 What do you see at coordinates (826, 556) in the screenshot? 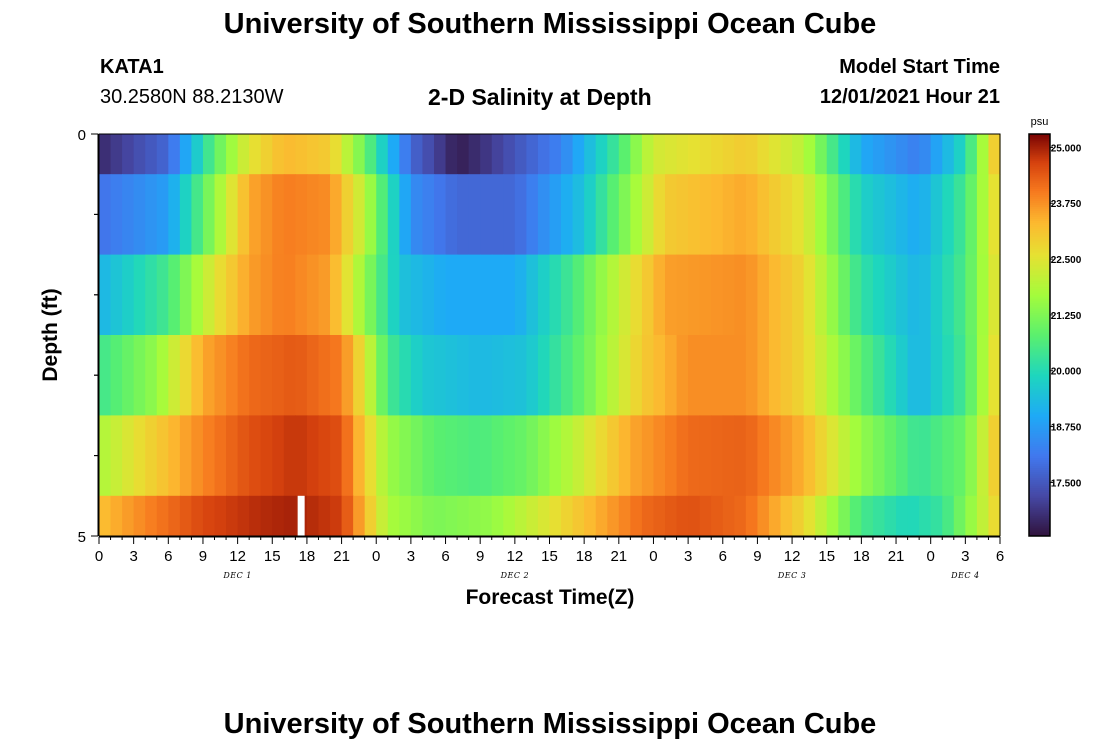
I see `x-tick-label: 15` at bounding box center [826, 556].